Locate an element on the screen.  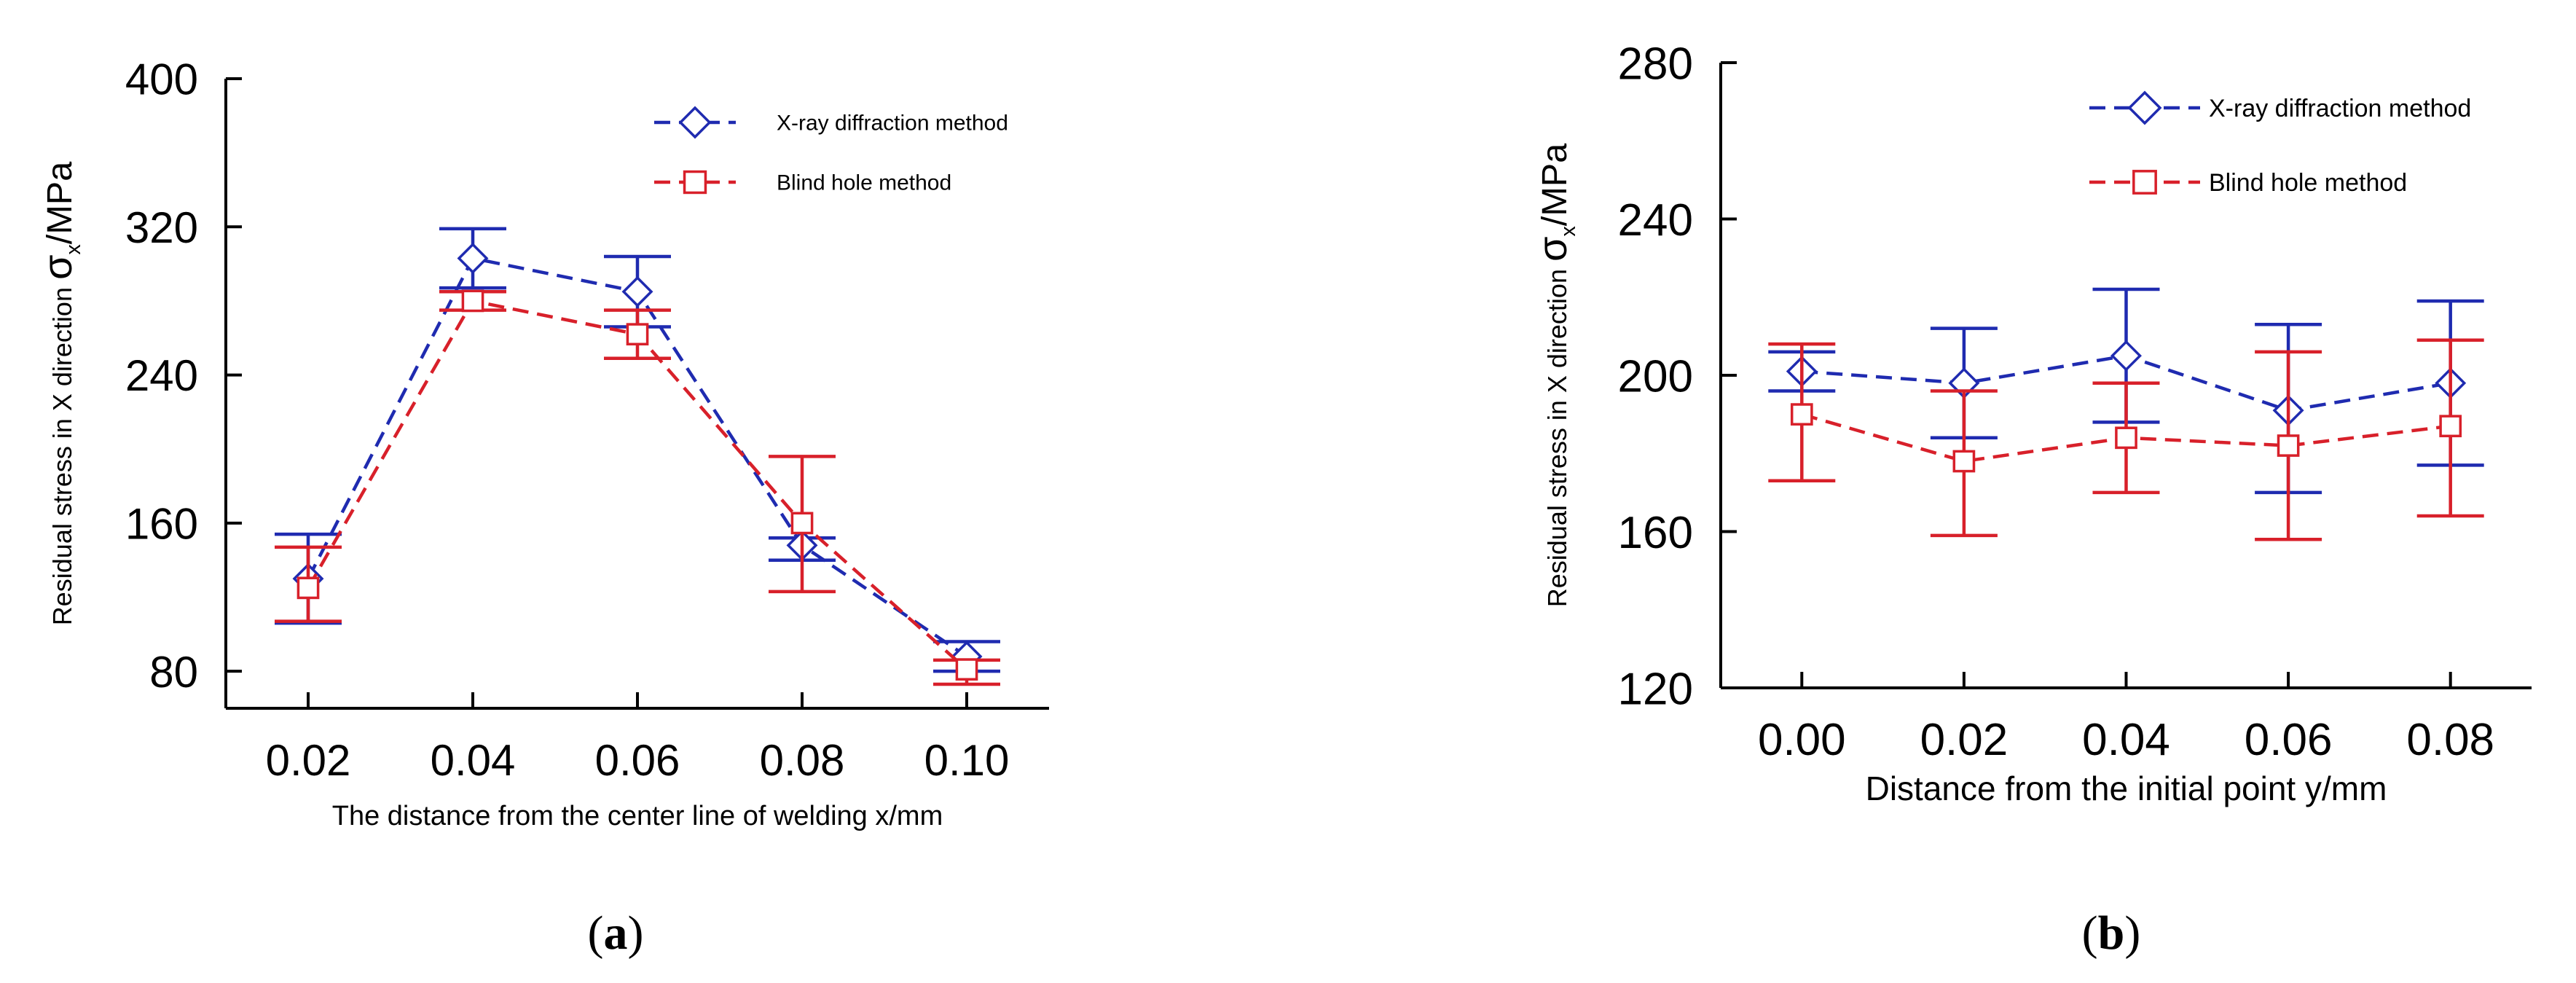
panel-label-letter: a is located at coordinates (616, 933).